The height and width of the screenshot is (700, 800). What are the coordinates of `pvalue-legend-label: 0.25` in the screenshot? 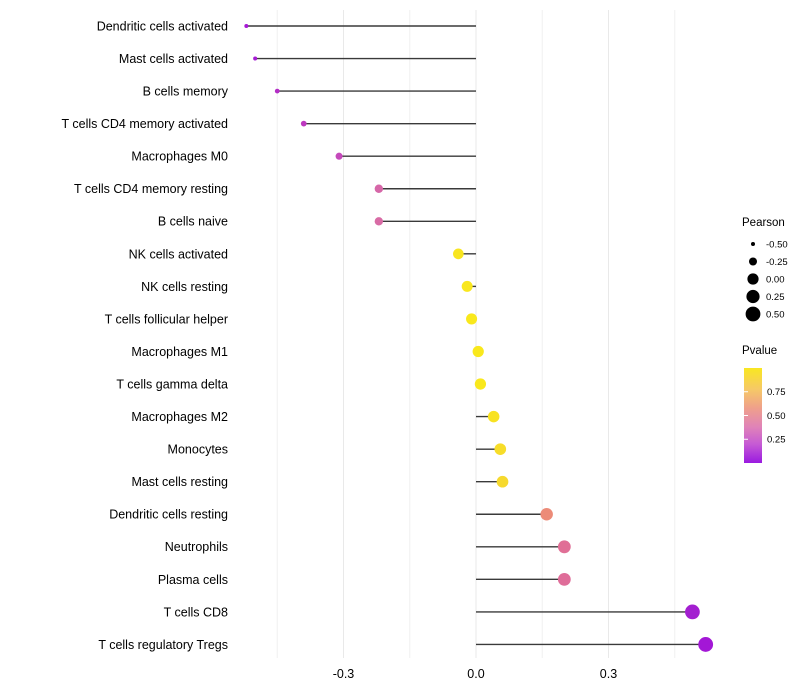 It's located at (776, 440).